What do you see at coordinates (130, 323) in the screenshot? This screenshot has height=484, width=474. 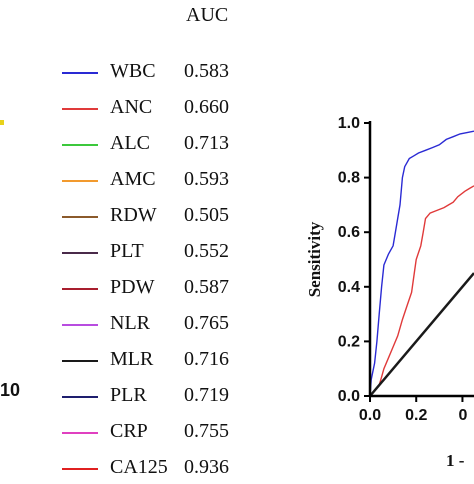 I see `legend-label: NLR` at bounding box center [130, 323].